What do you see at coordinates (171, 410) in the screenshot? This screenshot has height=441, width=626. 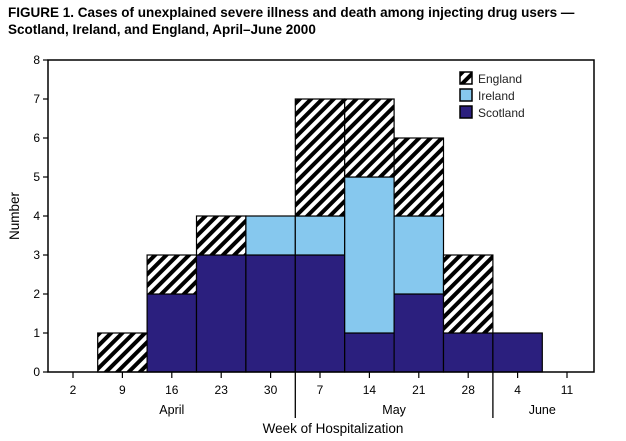 I see `month-label: April` at bounding box center [171, 410].